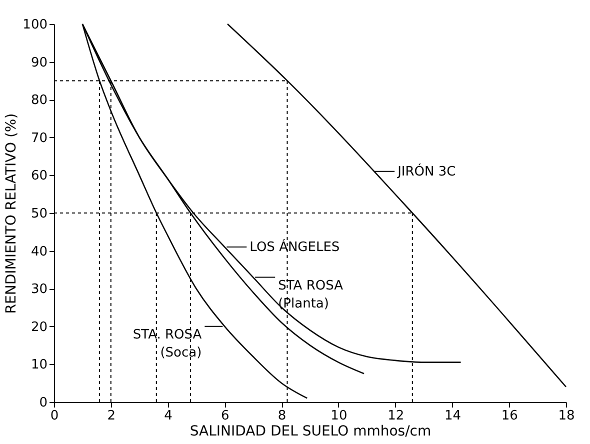 This screenshot has width=590, height=444. Describe the element at coordinates (509, 416) in the screenshot. I see `x-tick-label: 16` at that location.